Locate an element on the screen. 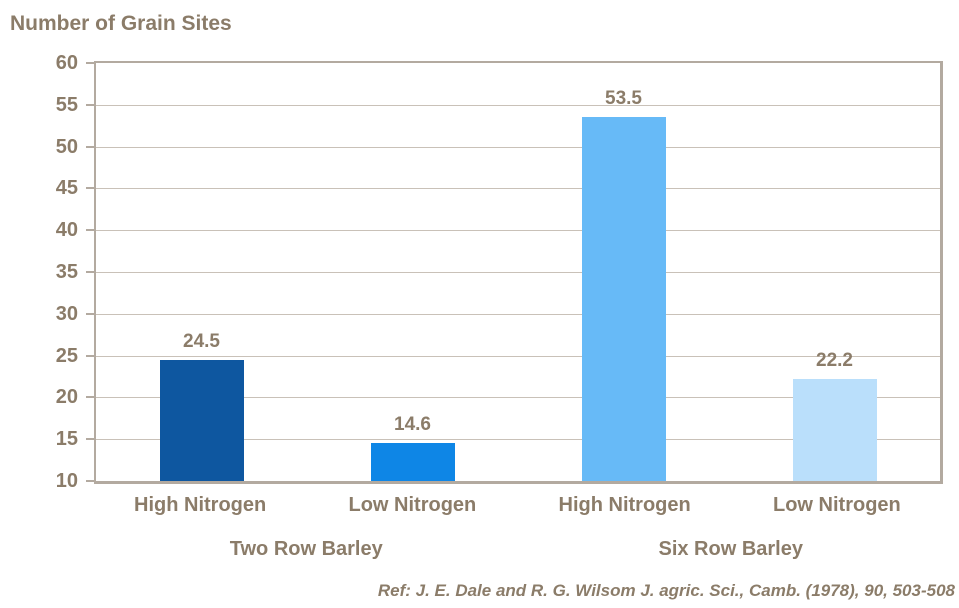 The image size is (959, 608). y-tick-label: 40 is located at coordinates (66, 230).